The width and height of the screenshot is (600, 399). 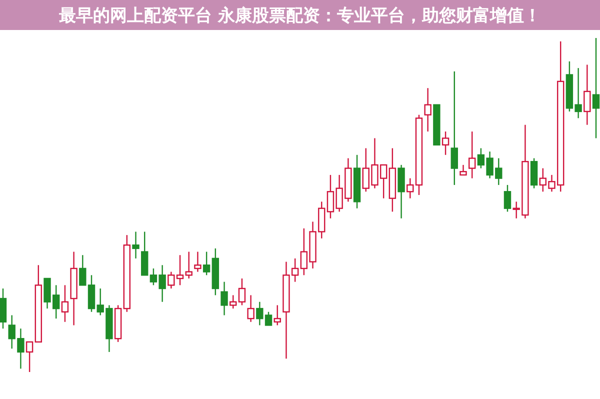 I want to click on chart-title: 最早的网上配资平台 永康股票配资：专业平台，助您财富增值！, so click(x=299, y=16).